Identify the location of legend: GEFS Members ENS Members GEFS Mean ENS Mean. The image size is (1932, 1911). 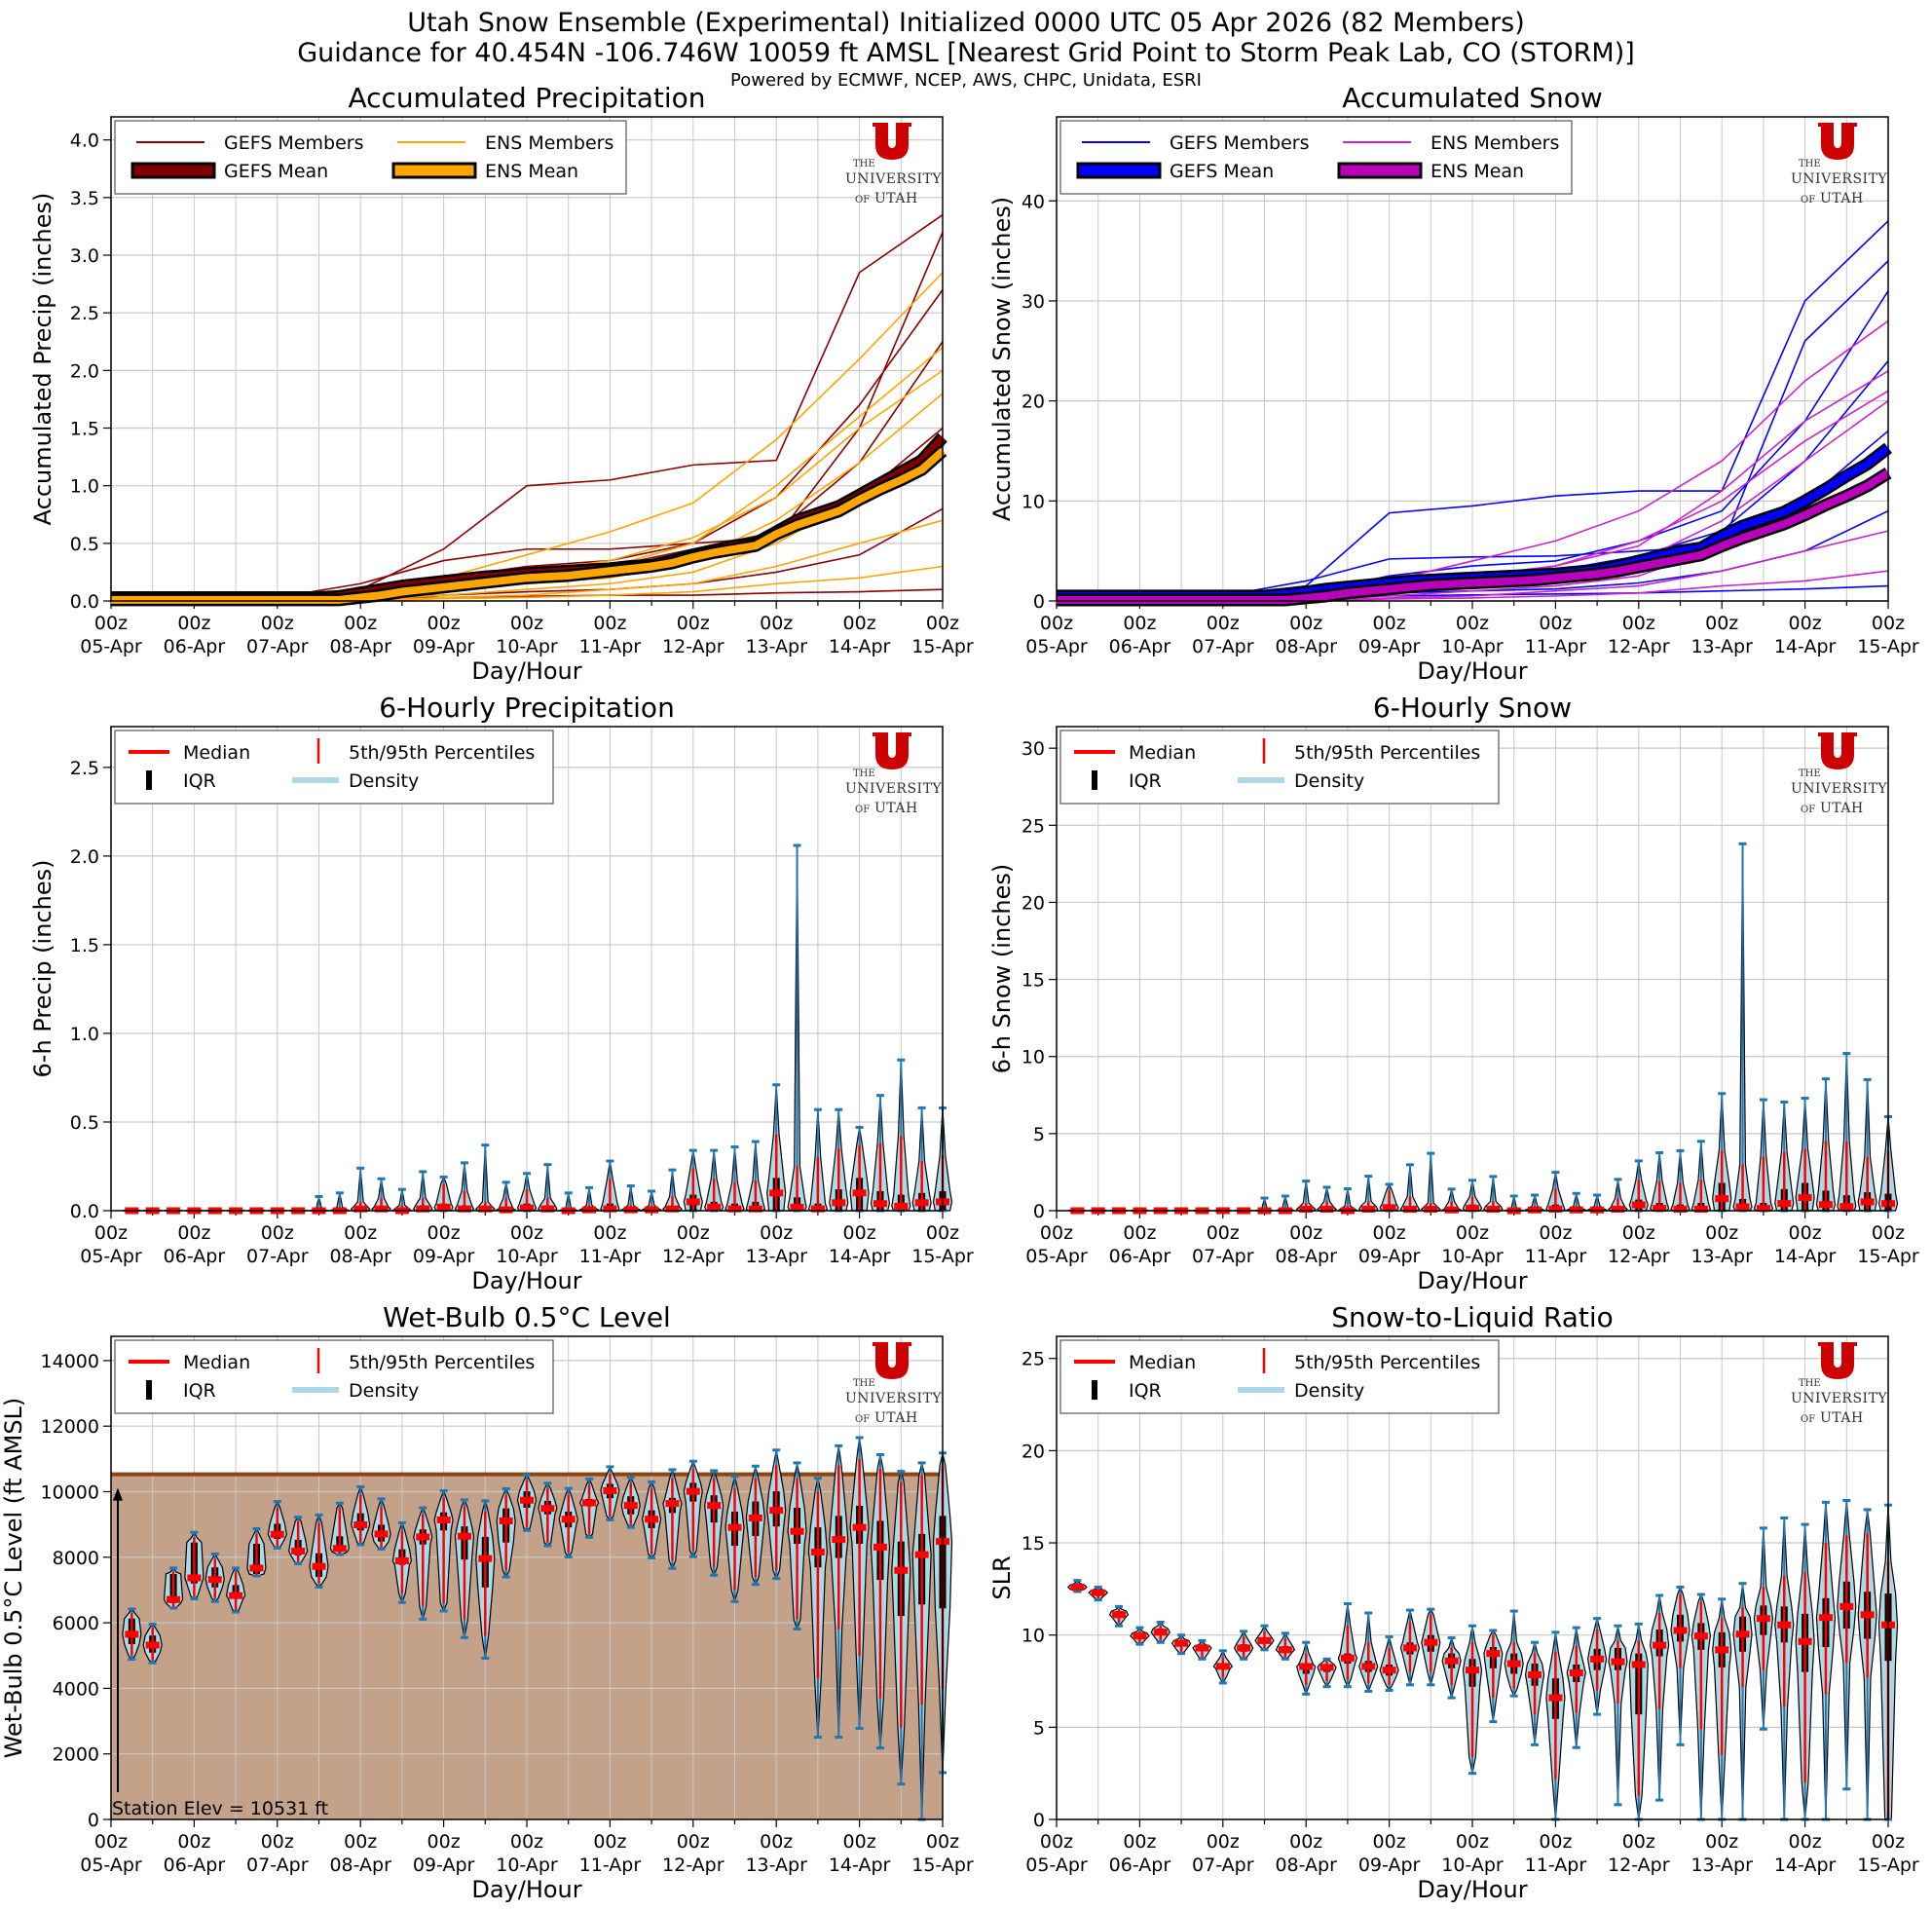
(370, 157).